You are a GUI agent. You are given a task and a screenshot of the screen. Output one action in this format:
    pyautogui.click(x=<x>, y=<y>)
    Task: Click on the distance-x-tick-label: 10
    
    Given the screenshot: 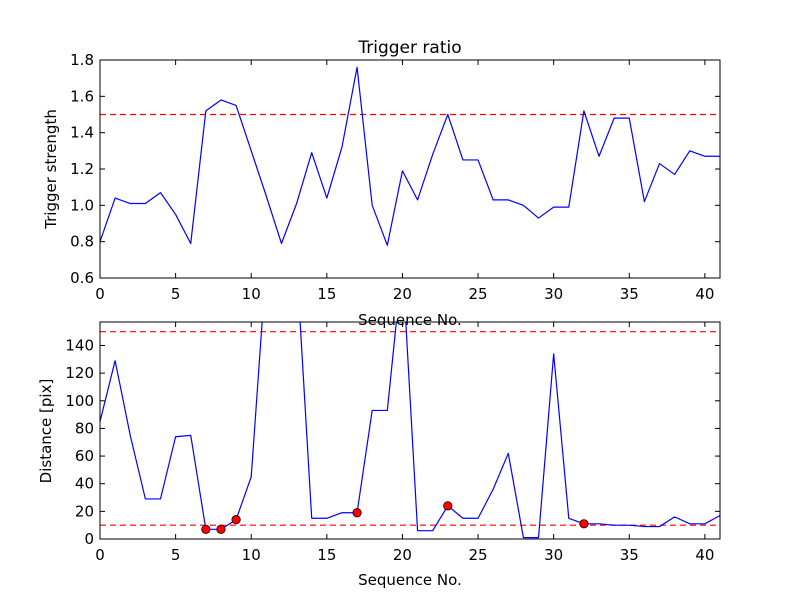 What is the action you would take?
    pyautogui.click(x=251, y=555)
    